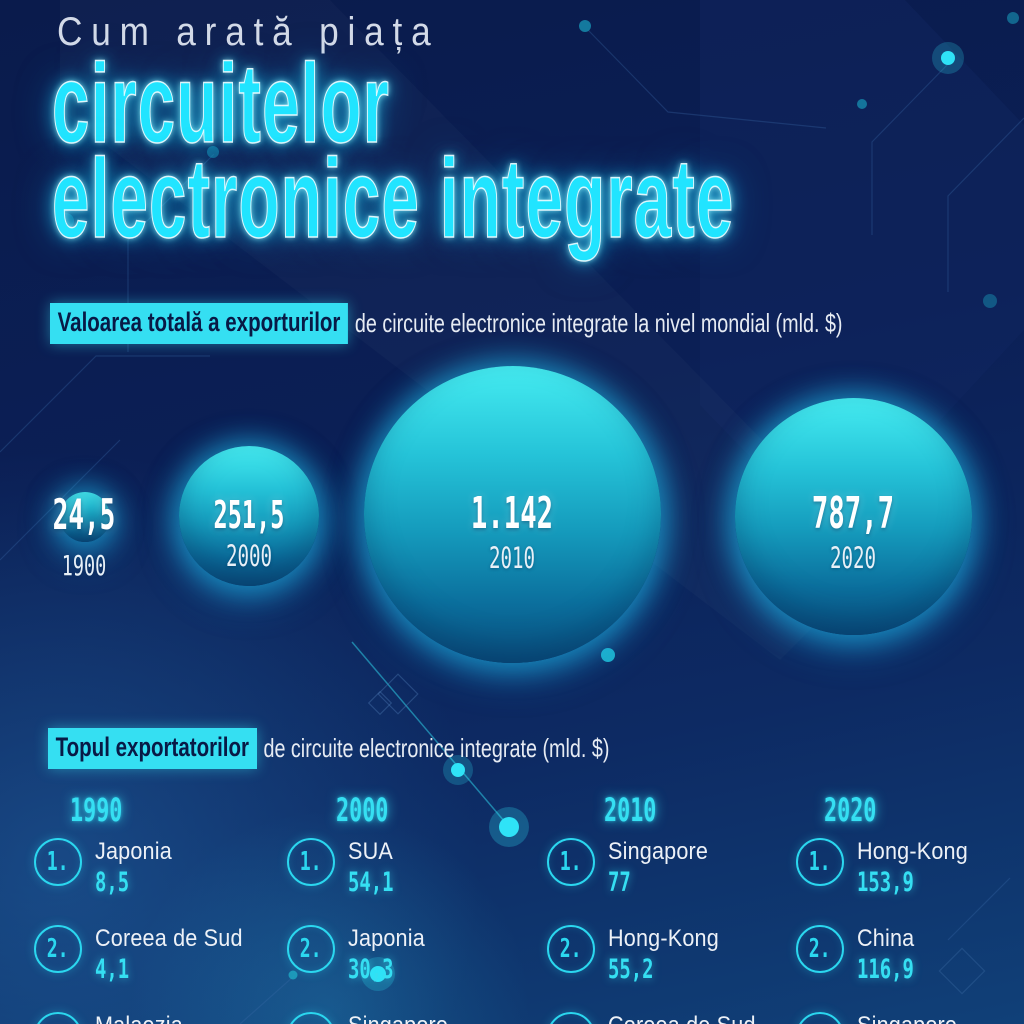  What do you see at coordinates (362, 810) in the screenshot?
I see `column-year-header: 2000` at bounding box center [362, 810].